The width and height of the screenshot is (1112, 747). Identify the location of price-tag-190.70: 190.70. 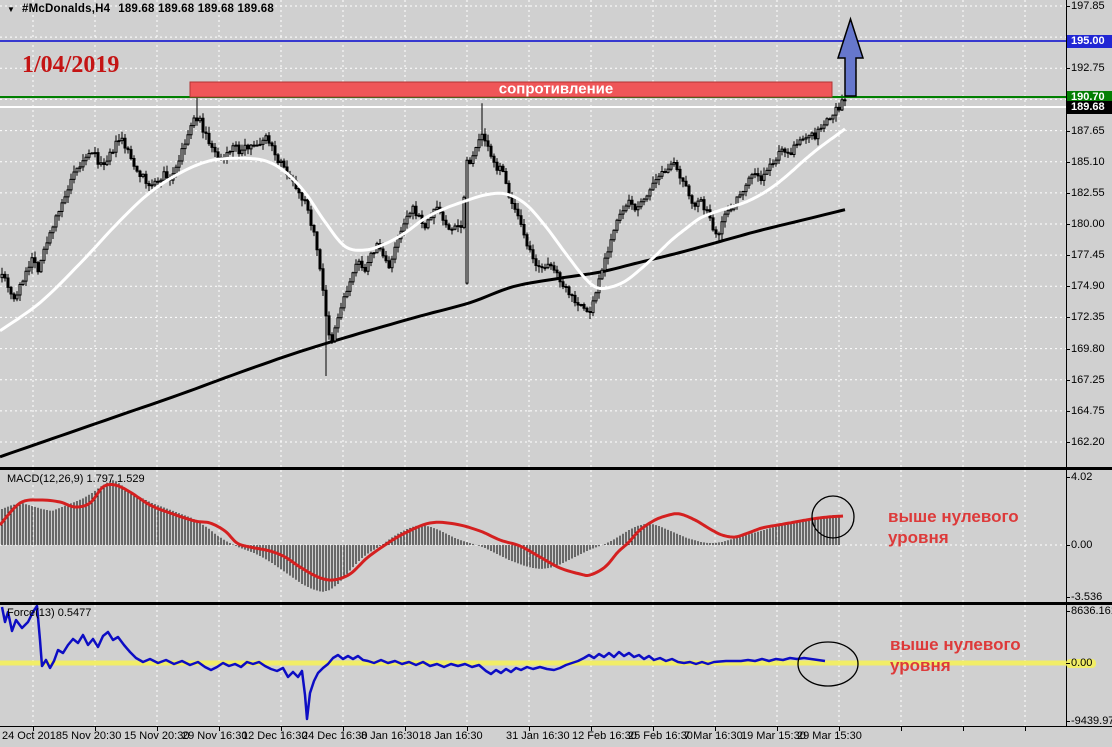
(1089, 97).